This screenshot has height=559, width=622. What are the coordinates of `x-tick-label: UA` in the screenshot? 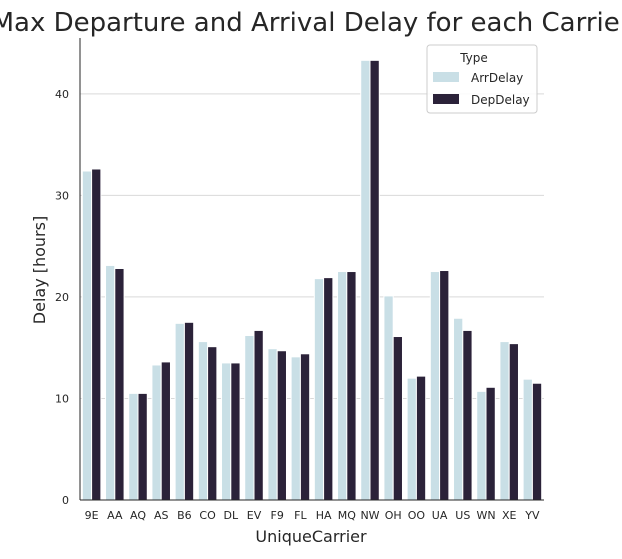 It's located at (440, 515).